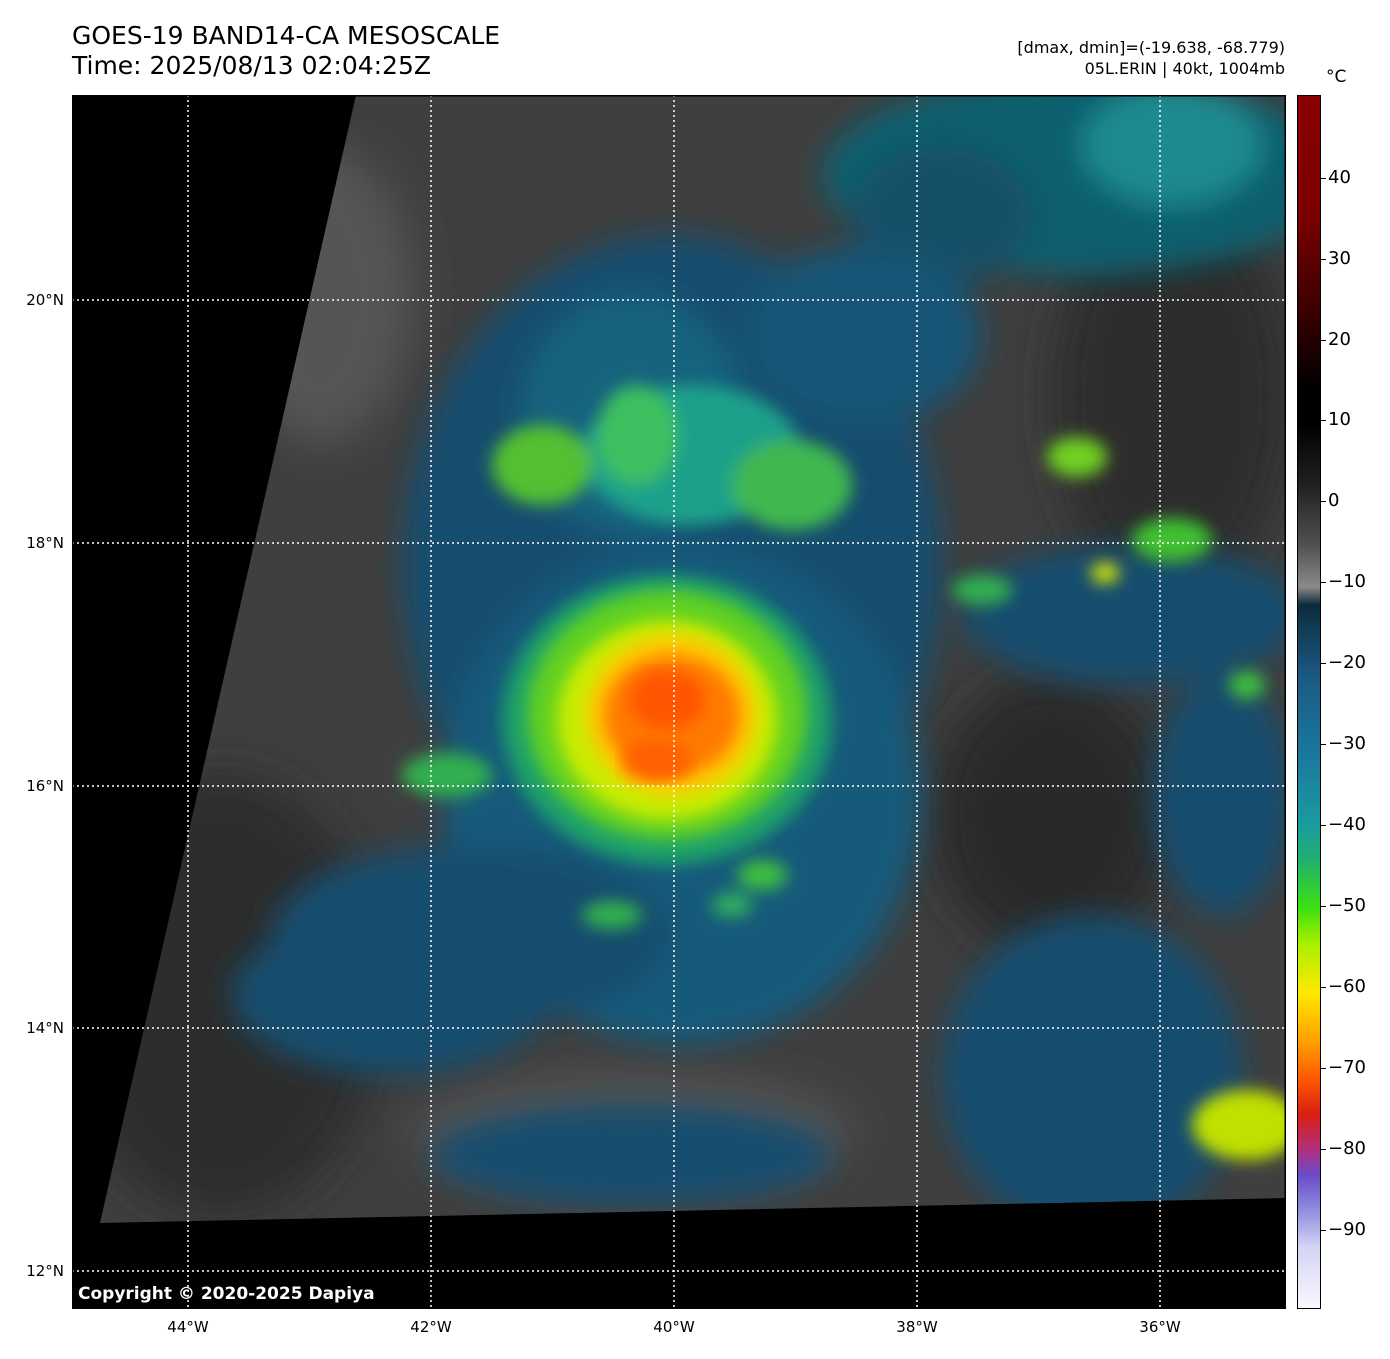 The width and height of the screenshot is (1390, 1359). I want to click on colorbar-label: 10, so click(1339, 419).